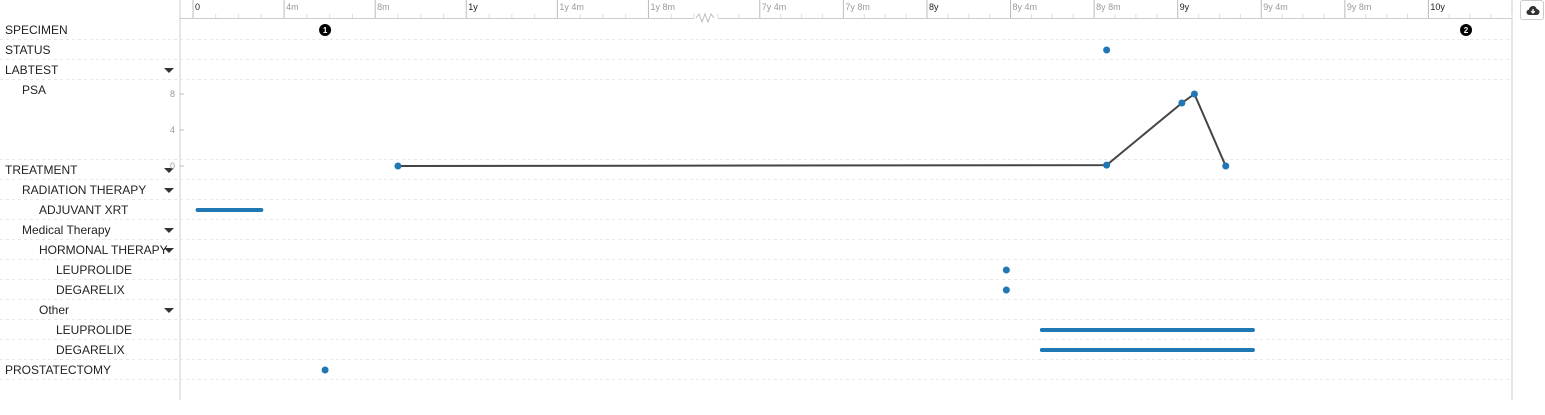 Image resolution: width=1545 pixels, height=415 pixels. I want to click on track-label-row: Other, so click(89, 310).